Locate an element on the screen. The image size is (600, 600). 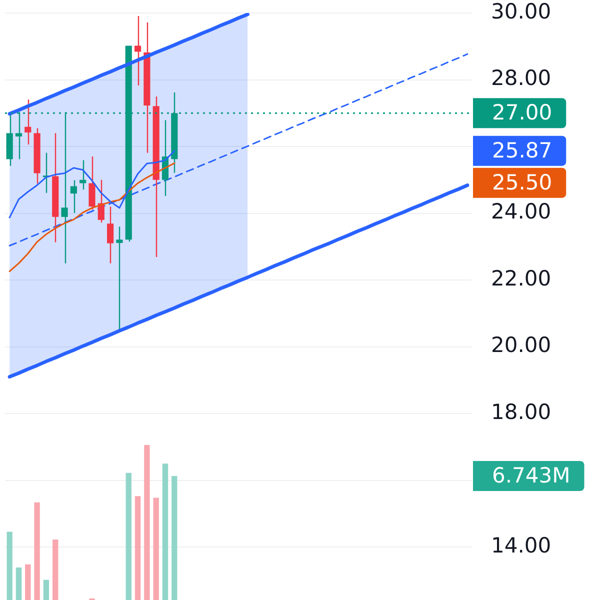
y-tick-label: 24.00 is located at coordinates (521, 212).